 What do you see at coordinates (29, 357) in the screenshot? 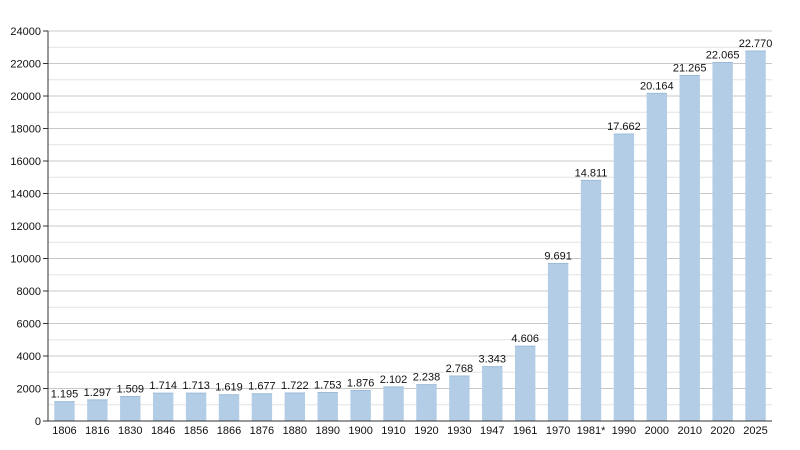
I see `y-tick-label: 4000` at bounding box center [29, 357].